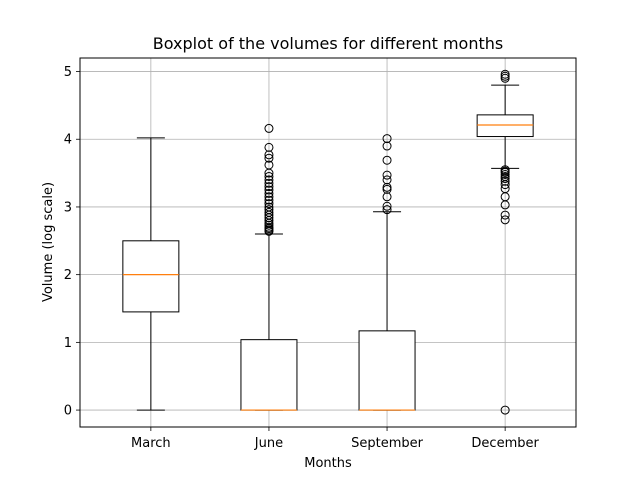  I want to click on y-tick-label: 5, so click(68, 72).